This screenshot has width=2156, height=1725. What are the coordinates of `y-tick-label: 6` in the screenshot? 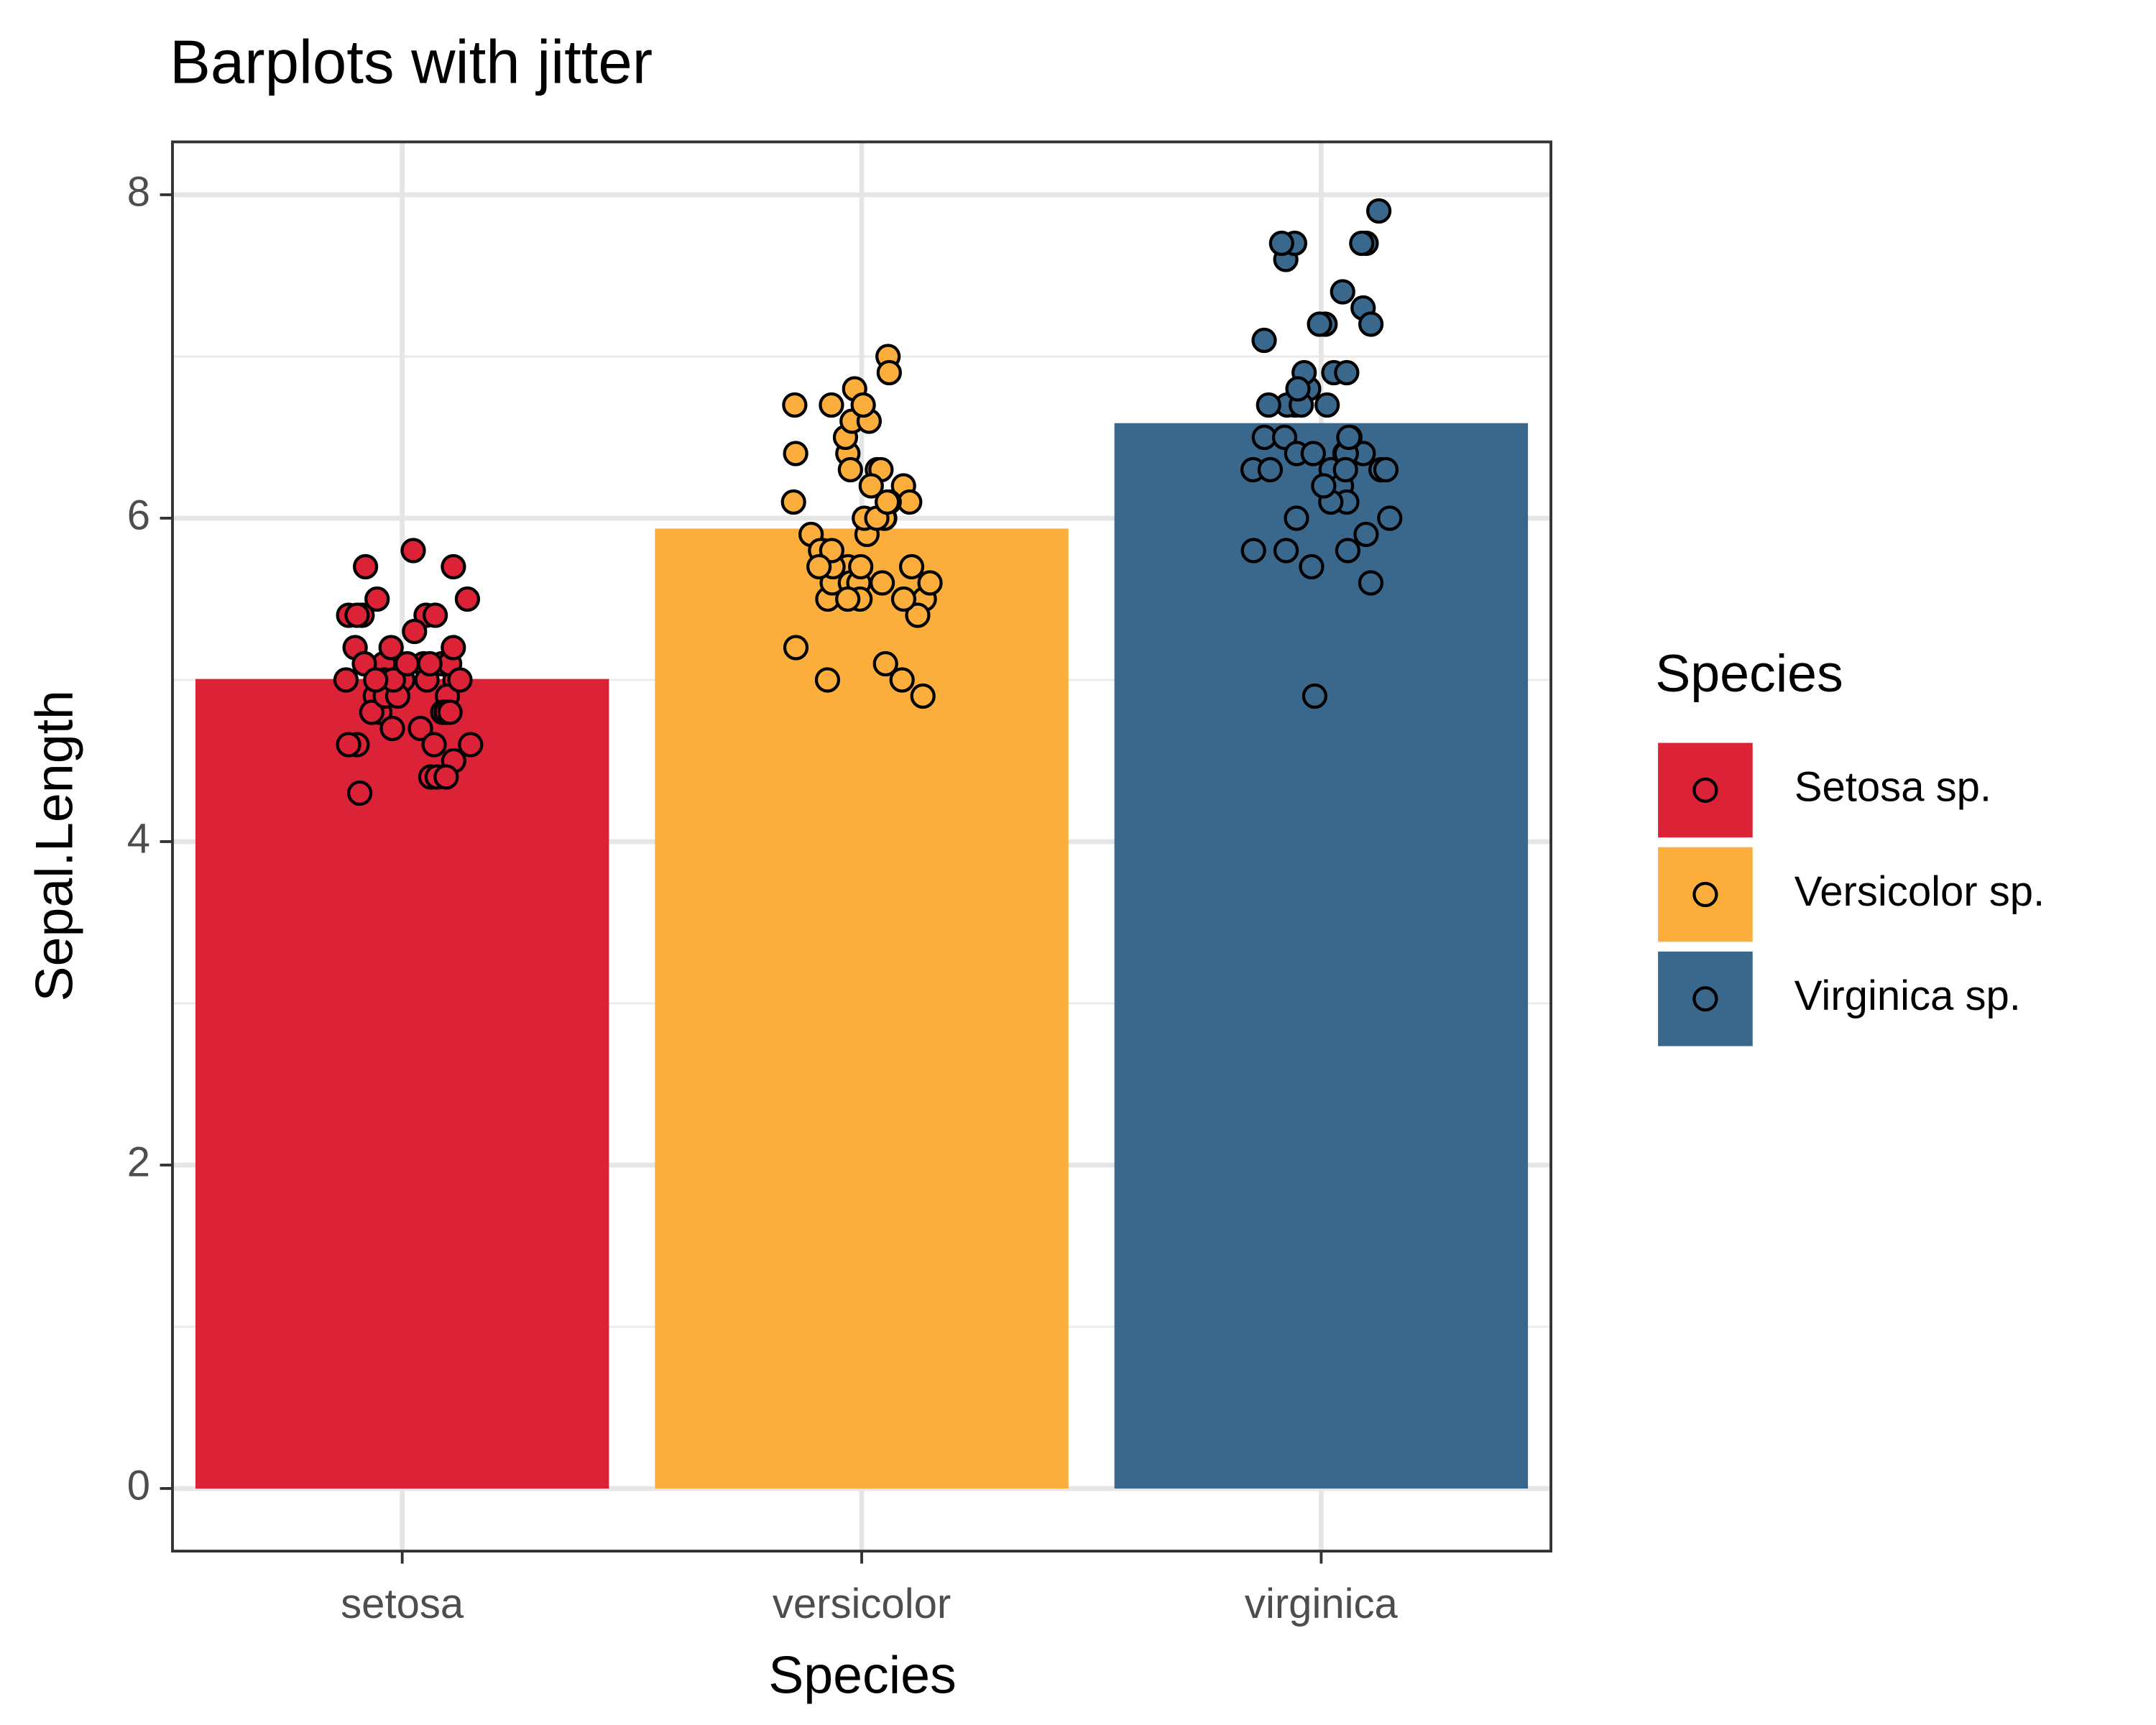 It's located at (138, 515).